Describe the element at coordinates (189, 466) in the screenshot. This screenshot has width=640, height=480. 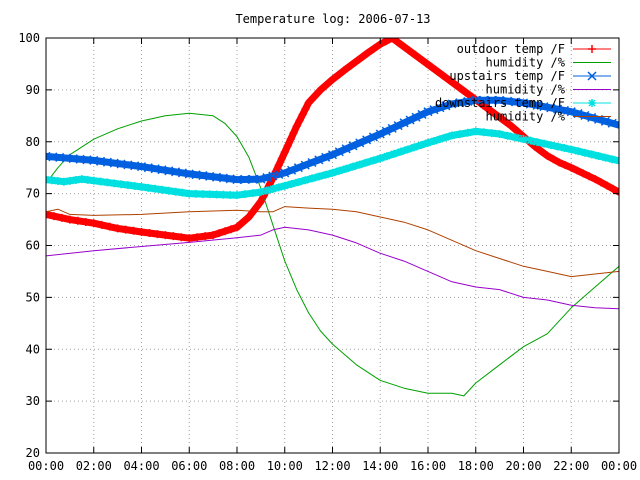
I see `x-tick-label: 06:00` at that location.